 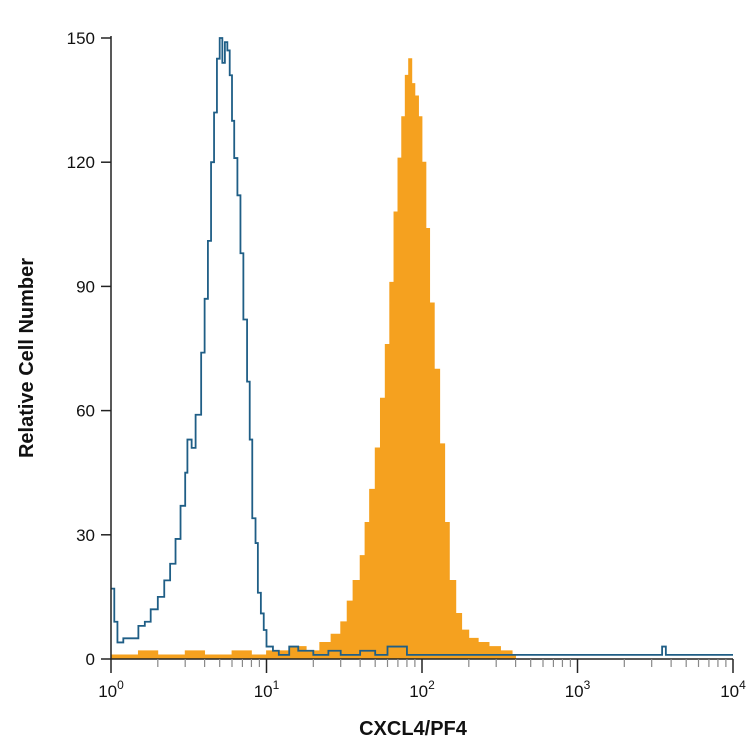 What do you see at coordinates (85, 411) in the screenshot?
I see `y-tick-label: 60` at bounding box center [85, 411].